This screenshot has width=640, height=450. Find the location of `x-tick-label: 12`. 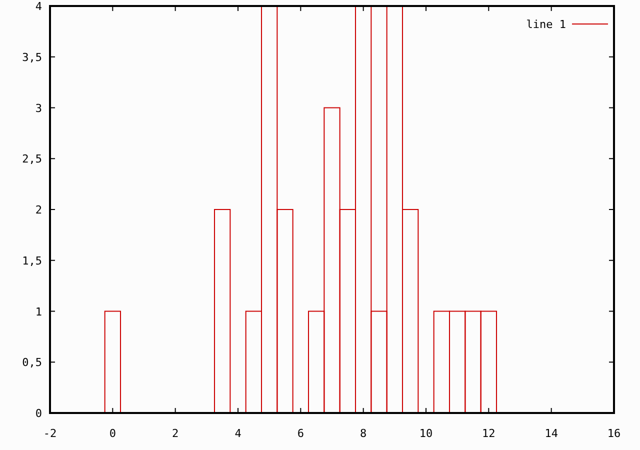

x-tick-label: 12 is located at coordinates (489, 433).